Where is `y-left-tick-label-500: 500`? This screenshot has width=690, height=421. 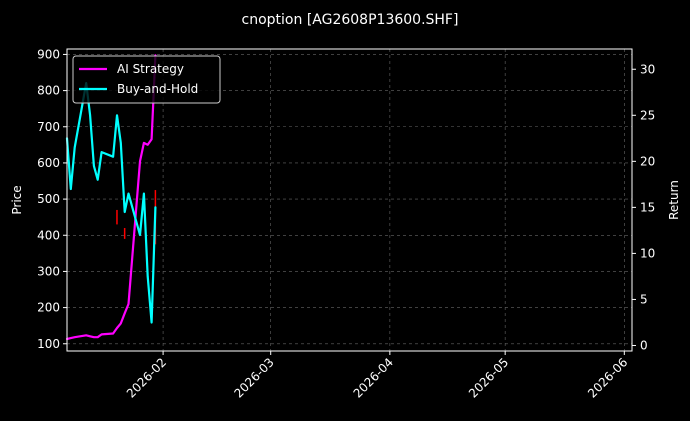 y-left-tick-label-500: 500 is located at coordinates (48, 199).